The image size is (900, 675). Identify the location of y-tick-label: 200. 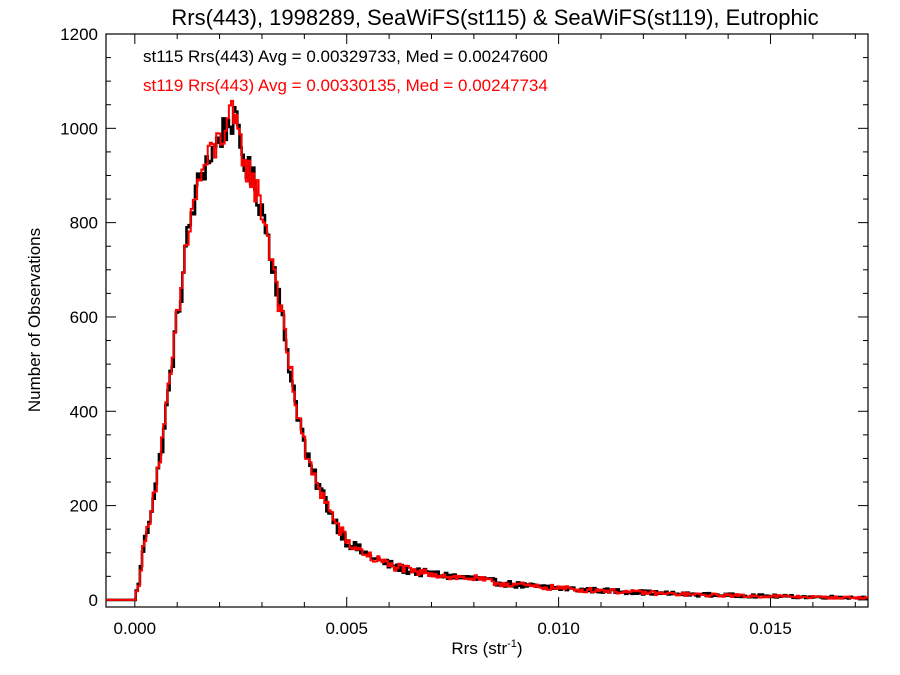
(84, 506).